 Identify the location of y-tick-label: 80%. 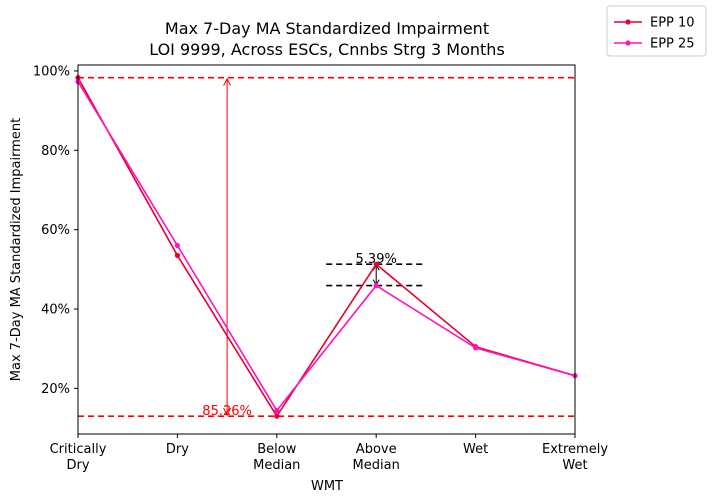
(55, 151).